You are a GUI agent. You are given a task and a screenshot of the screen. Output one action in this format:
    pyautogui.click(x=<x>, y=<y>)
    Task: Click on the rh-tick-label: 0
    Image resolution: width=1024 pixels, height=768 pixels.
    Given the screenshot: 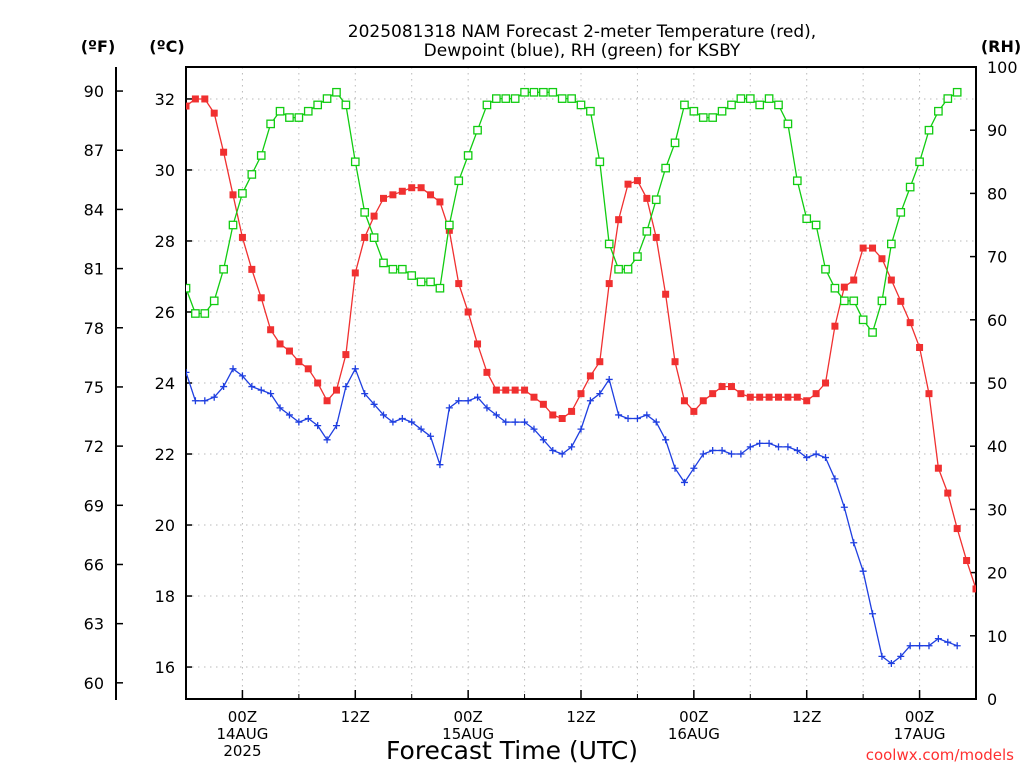 What is the action you would take?
    pyautogui.click(x=992, y=699)
    